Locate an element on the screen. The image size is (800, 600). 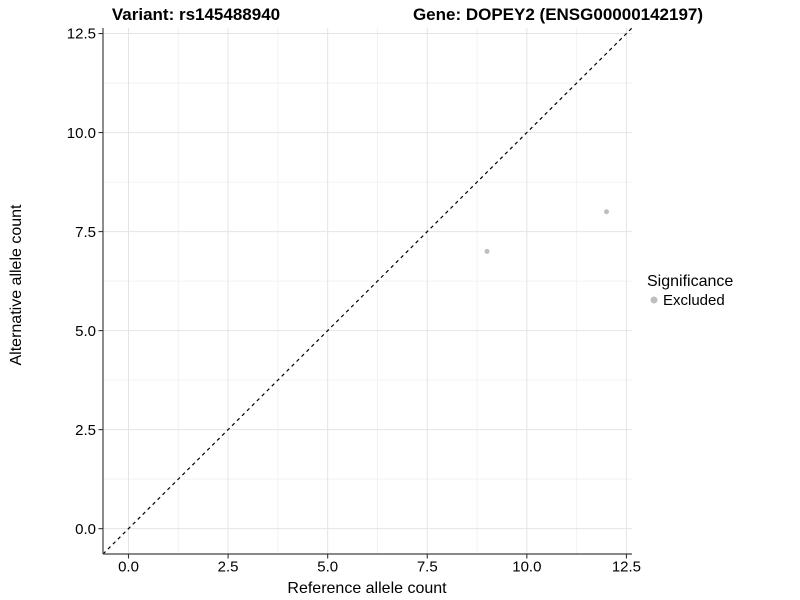
x-axis-title: Reference allele count is located at coordinates (367, 588).